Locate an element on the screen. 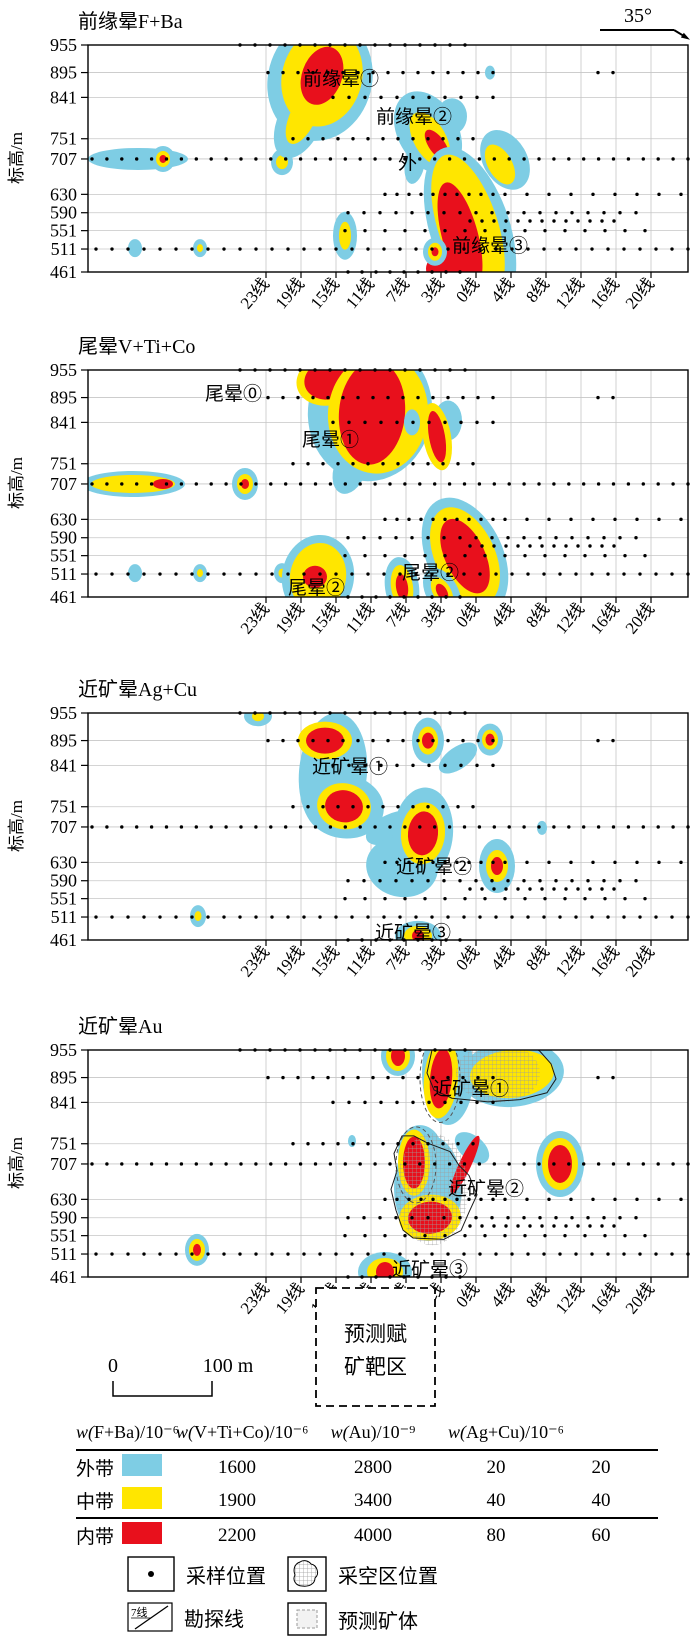  anomaly-label: 前缘晕① is located at coordinates (341, 79).